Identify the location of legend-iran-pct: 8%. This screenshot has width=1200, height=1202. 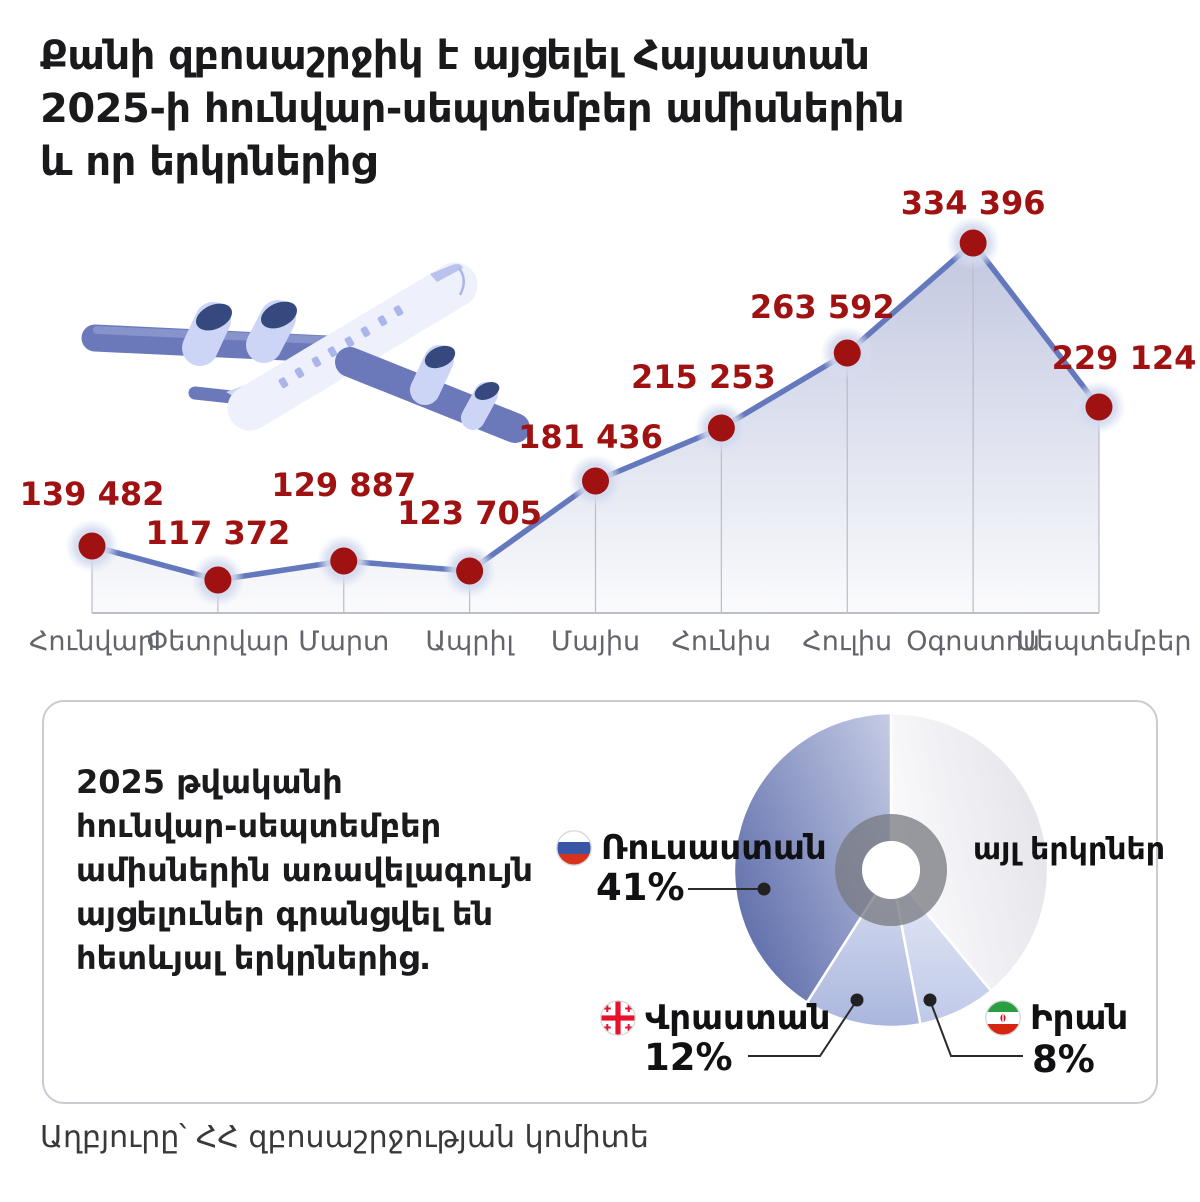
(1063, 1059).